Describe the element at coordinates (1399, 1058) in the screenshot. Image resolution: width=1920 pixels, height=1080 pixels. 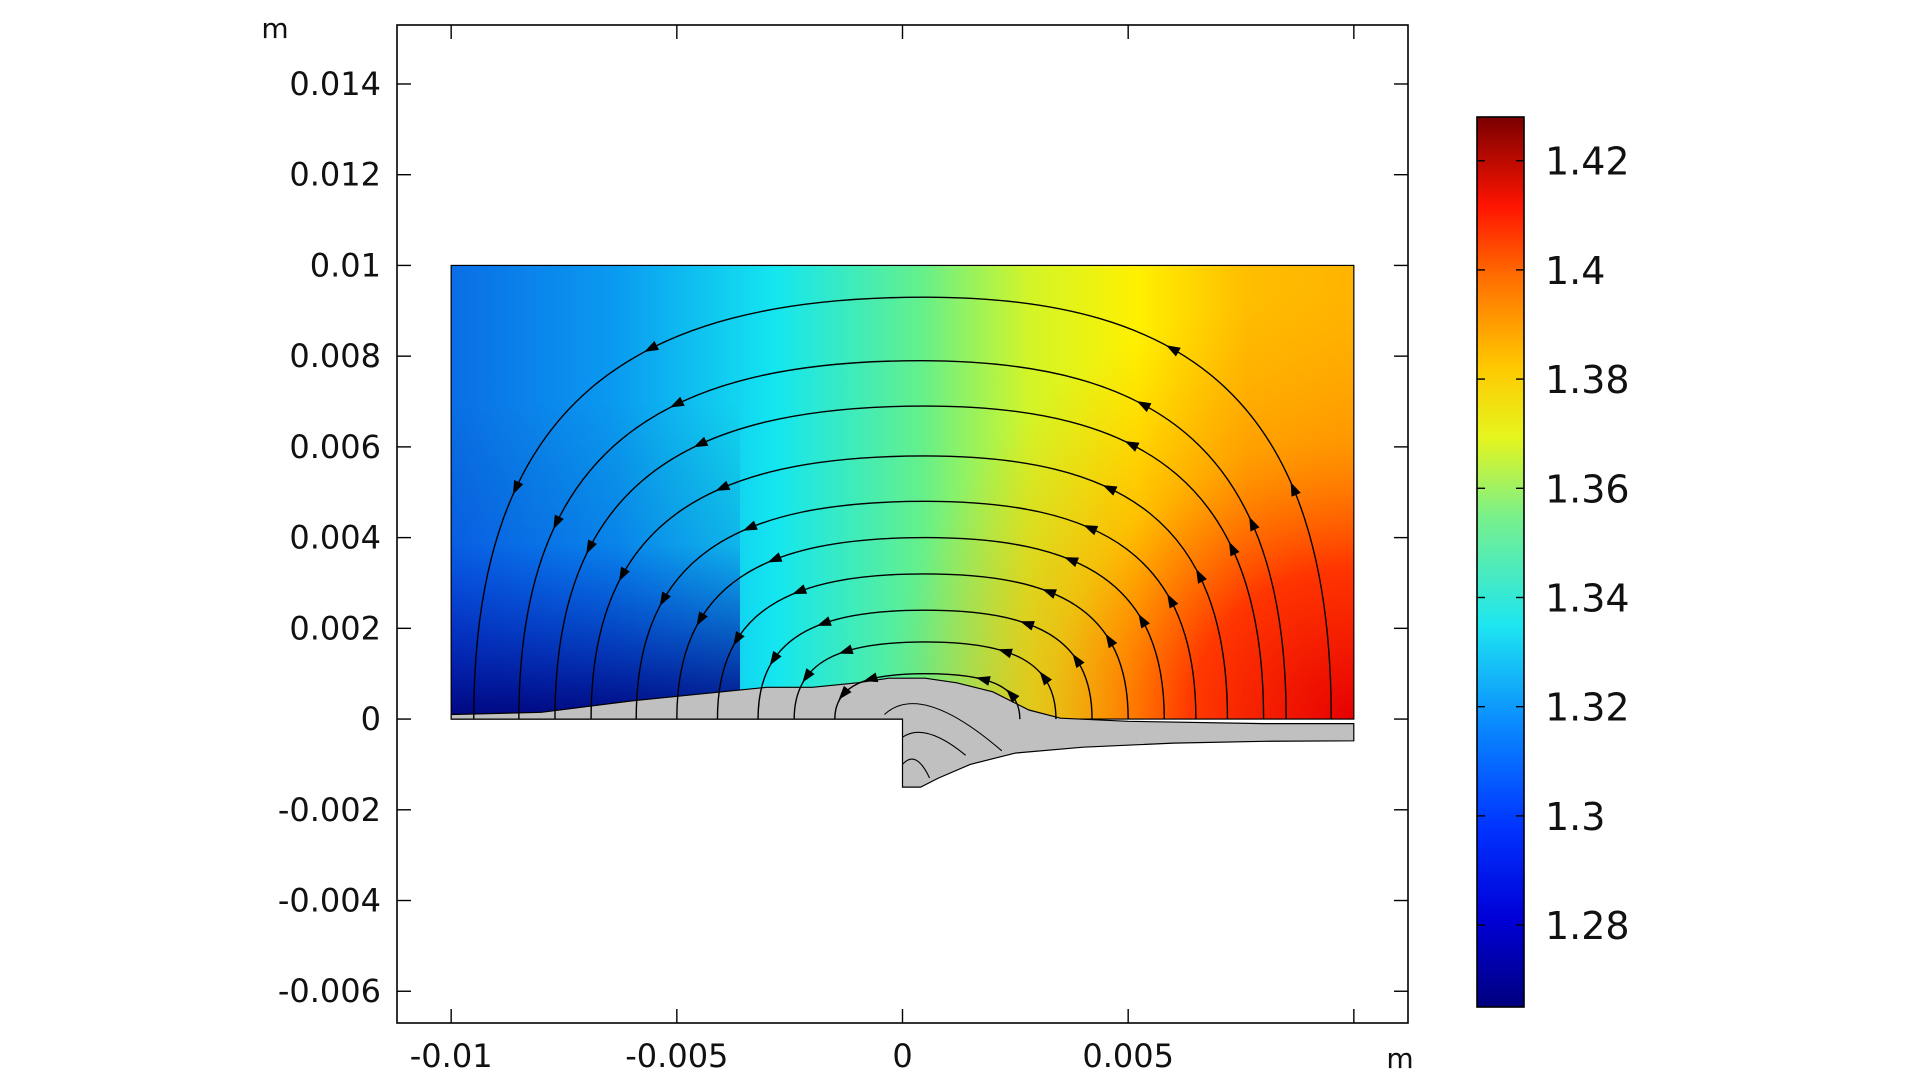
I see `x-unit-label: m` at that location.